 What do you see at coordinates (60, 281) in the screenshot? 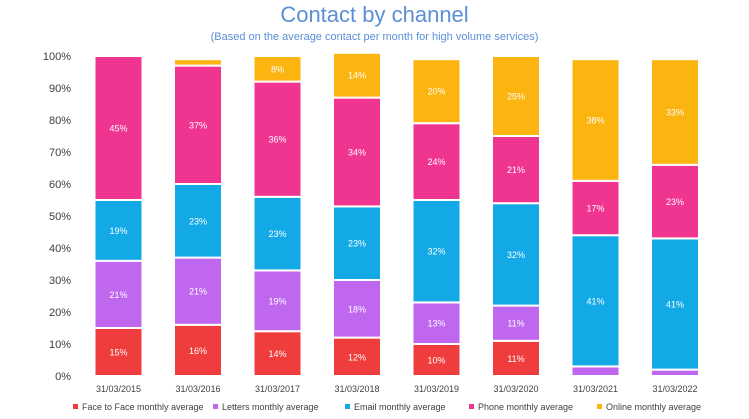
I see `y-tick-label: 30%` at bounding box center [60, 281].